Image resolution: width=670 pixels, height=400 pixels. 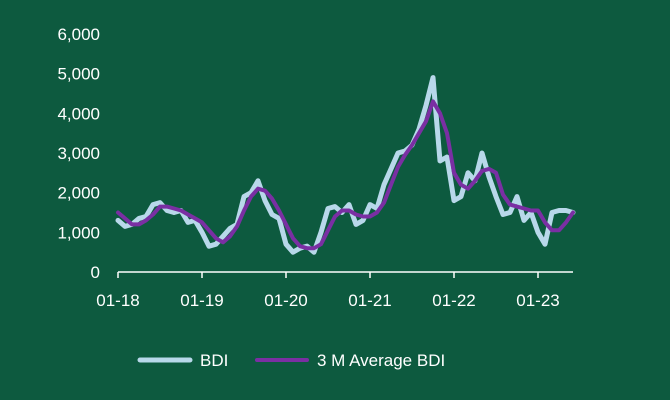 I want to click on y-tick-label: 5,000, so click(x=78, y=74).